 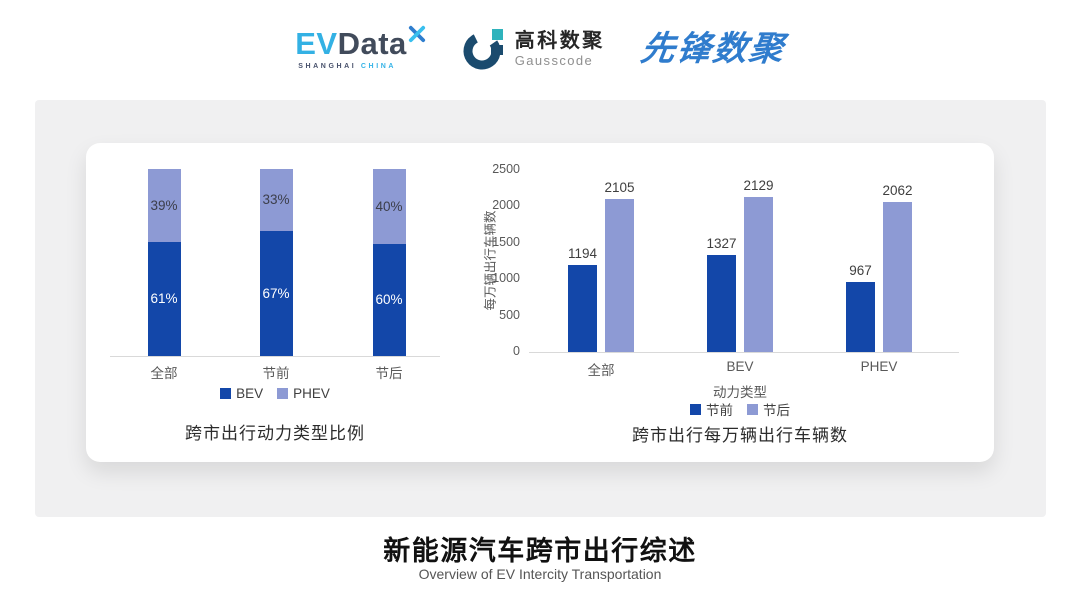 I want to click on gausscode-logo: 高科数聚 Gausscode, so click(x=533, y=49).